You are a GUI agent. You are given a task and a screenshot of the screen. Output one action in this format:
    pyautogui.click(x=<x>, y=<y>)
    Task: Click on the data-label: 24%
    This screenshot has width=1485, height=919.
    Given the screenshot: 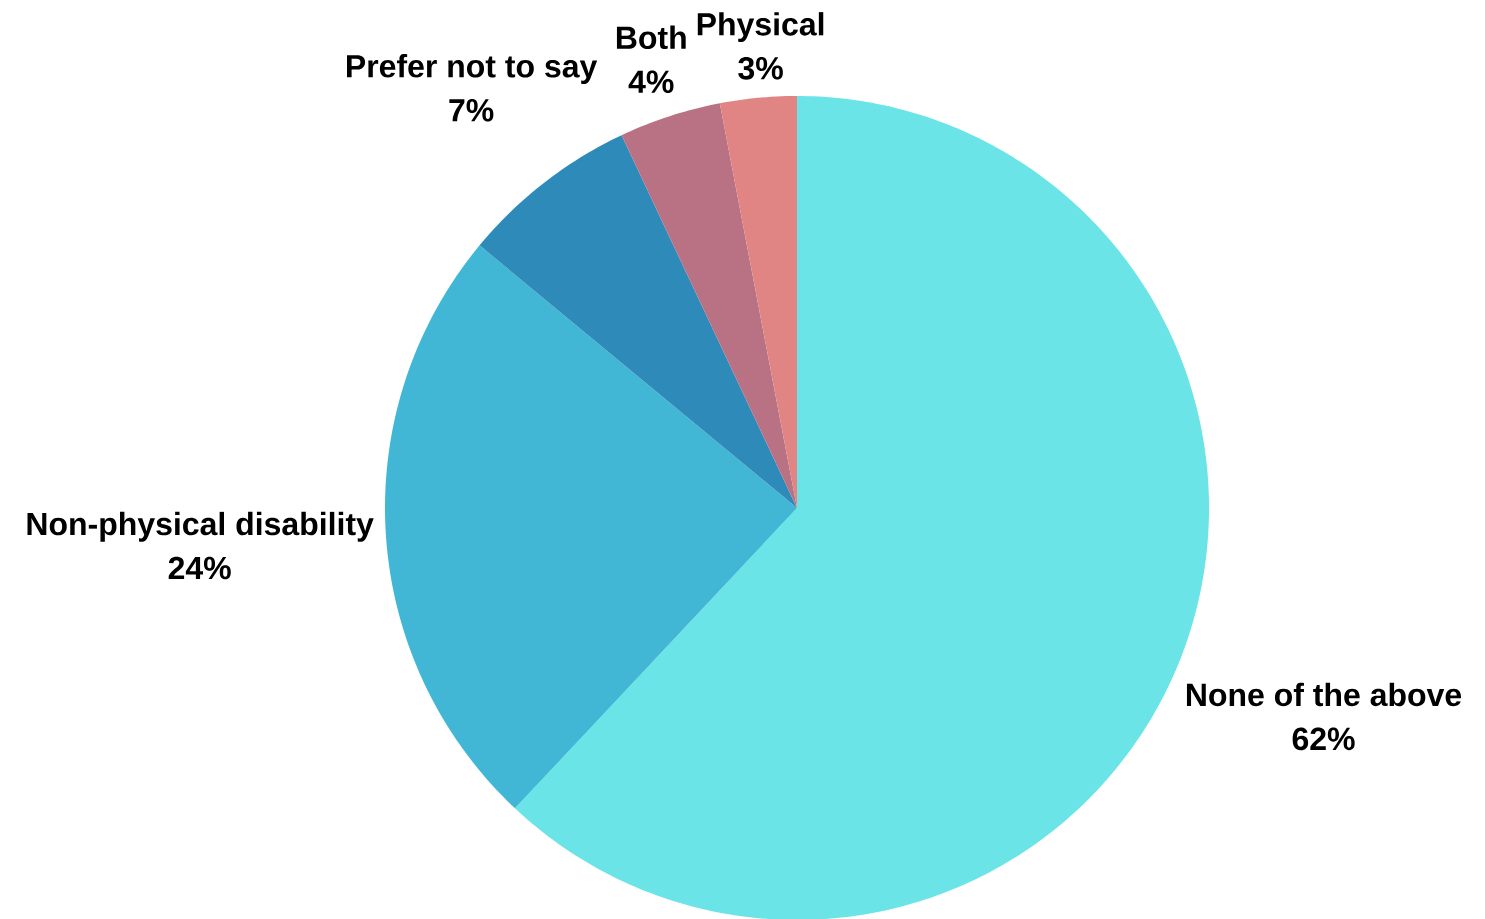 What is the action you would take?
    pyautogui.click(x=199, y=568)
    